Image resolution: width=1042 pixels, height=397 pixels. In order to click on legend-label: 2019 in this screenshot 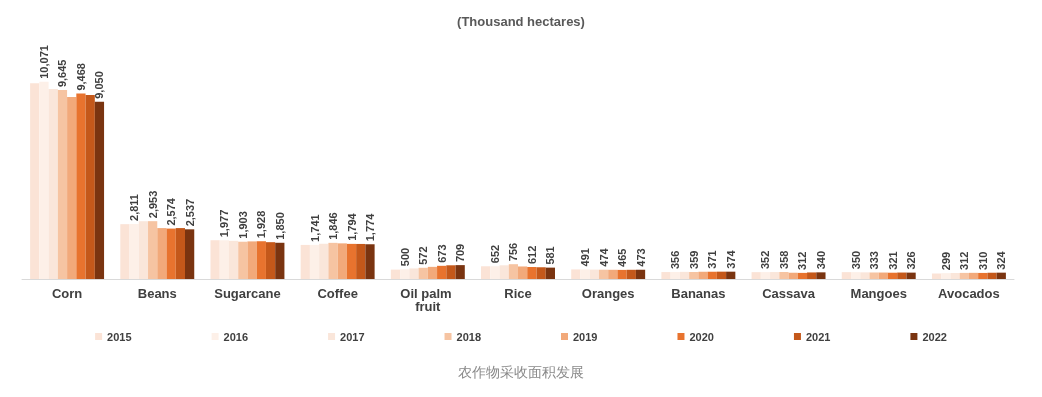, I will do `click(585, 336)`.